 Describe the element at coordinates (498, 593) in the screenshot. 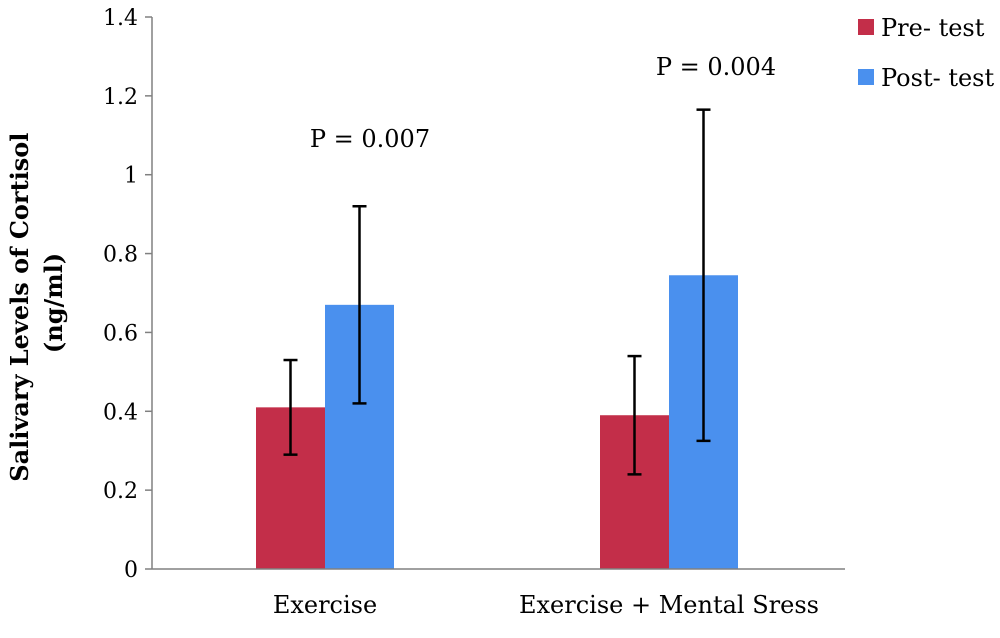

I see `x-axis: Exercise Exercise + Mental Sress` at that location.